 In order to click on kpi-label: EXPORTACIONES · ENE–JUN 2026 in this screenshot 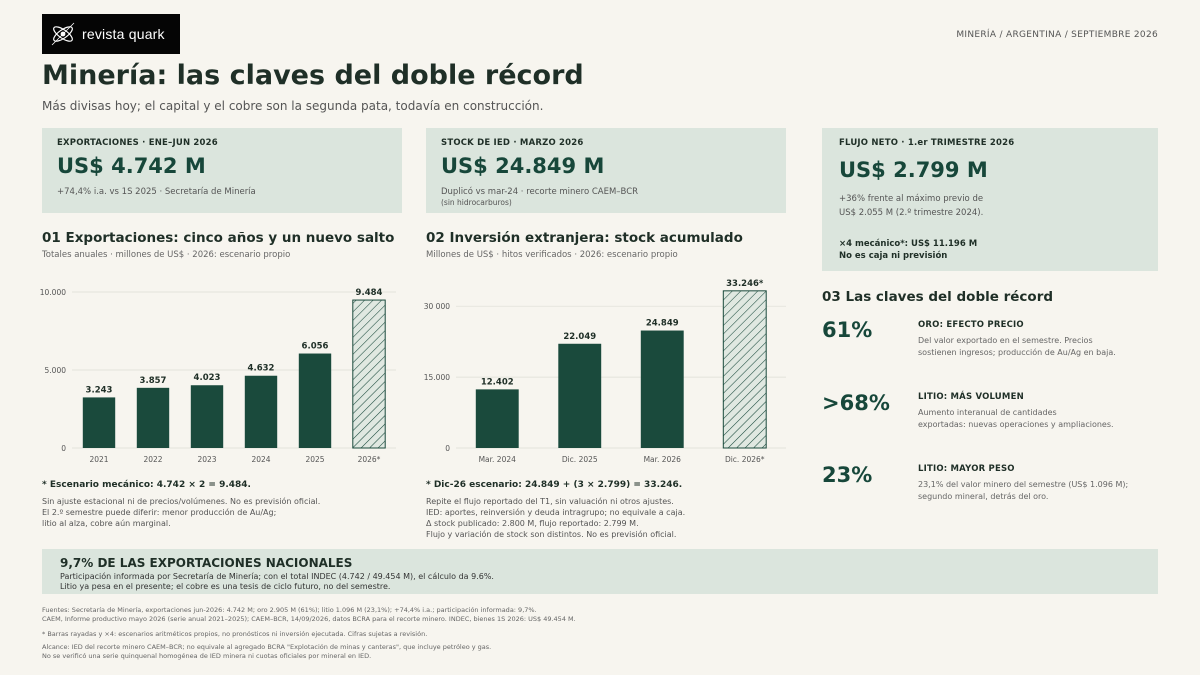, I will do `click(137, 143)`.